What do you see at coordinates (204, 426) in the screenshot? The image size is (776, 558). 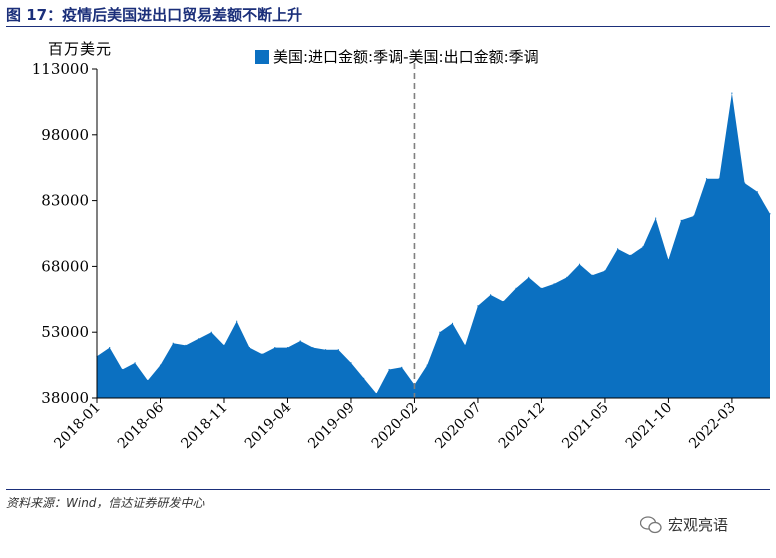 I see `x-tick-label: 2018-11` at bounding box center [204, 426].